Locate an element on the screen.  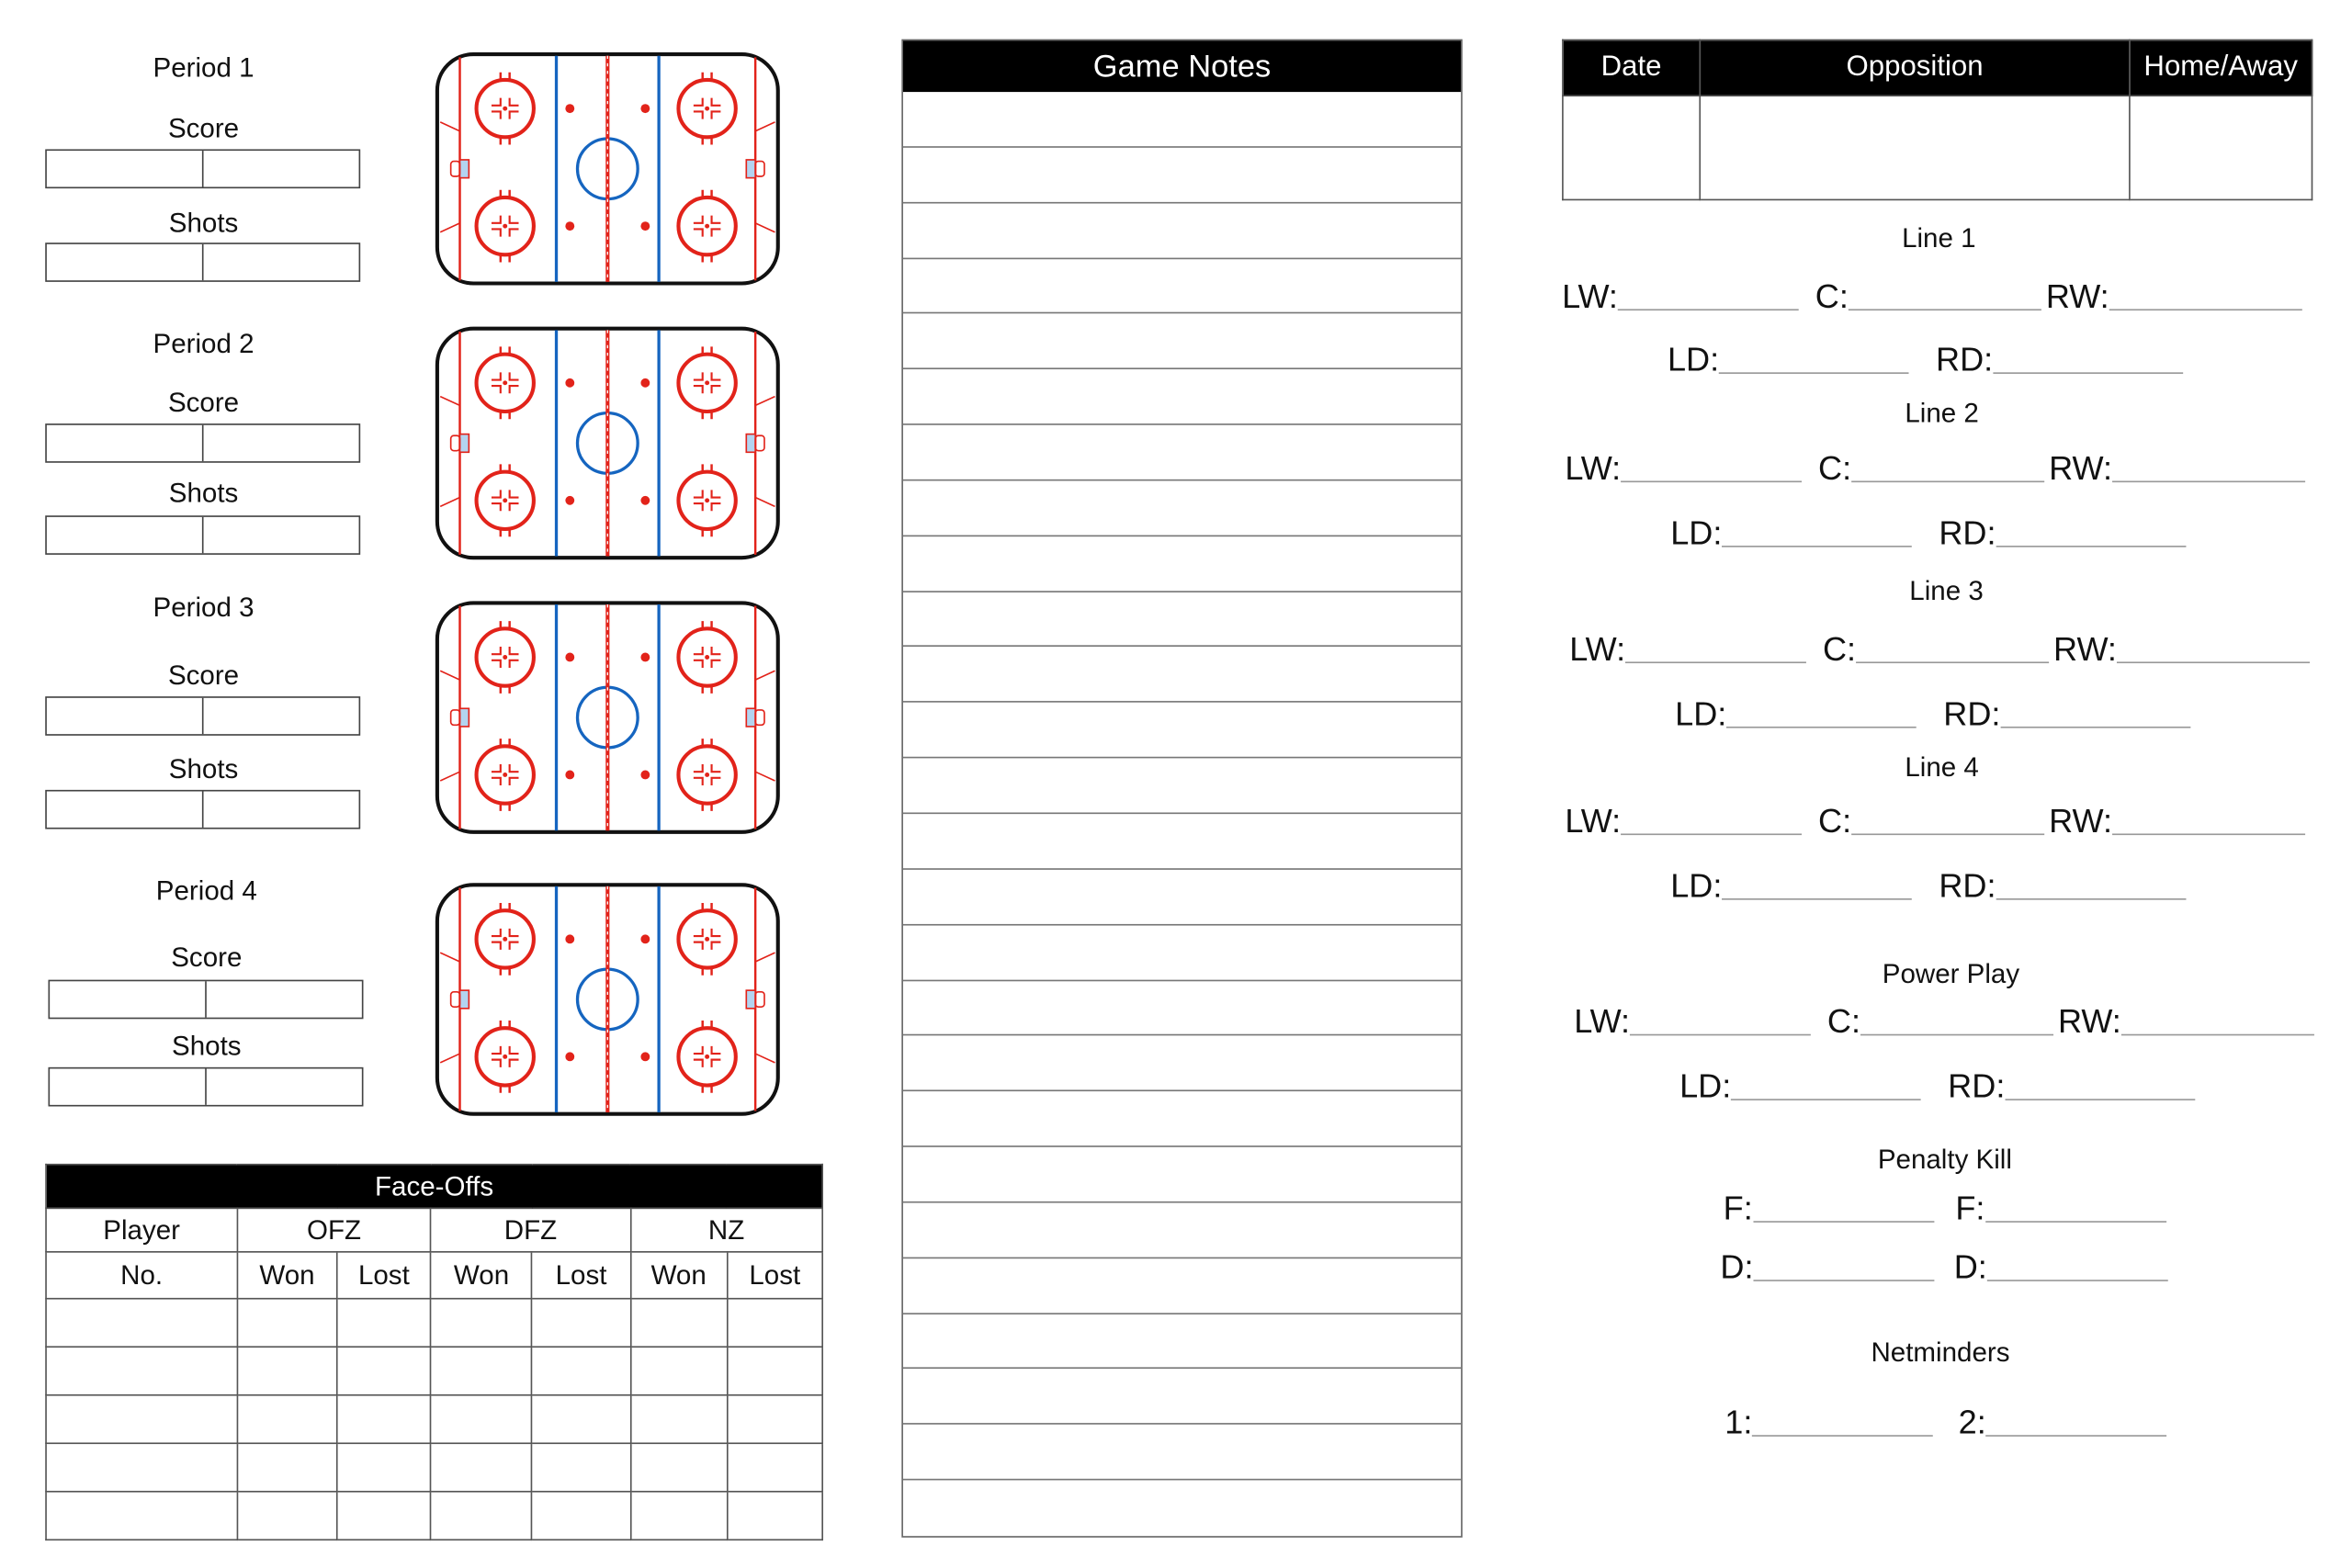
date-field is located at coordinates (1632, 148).